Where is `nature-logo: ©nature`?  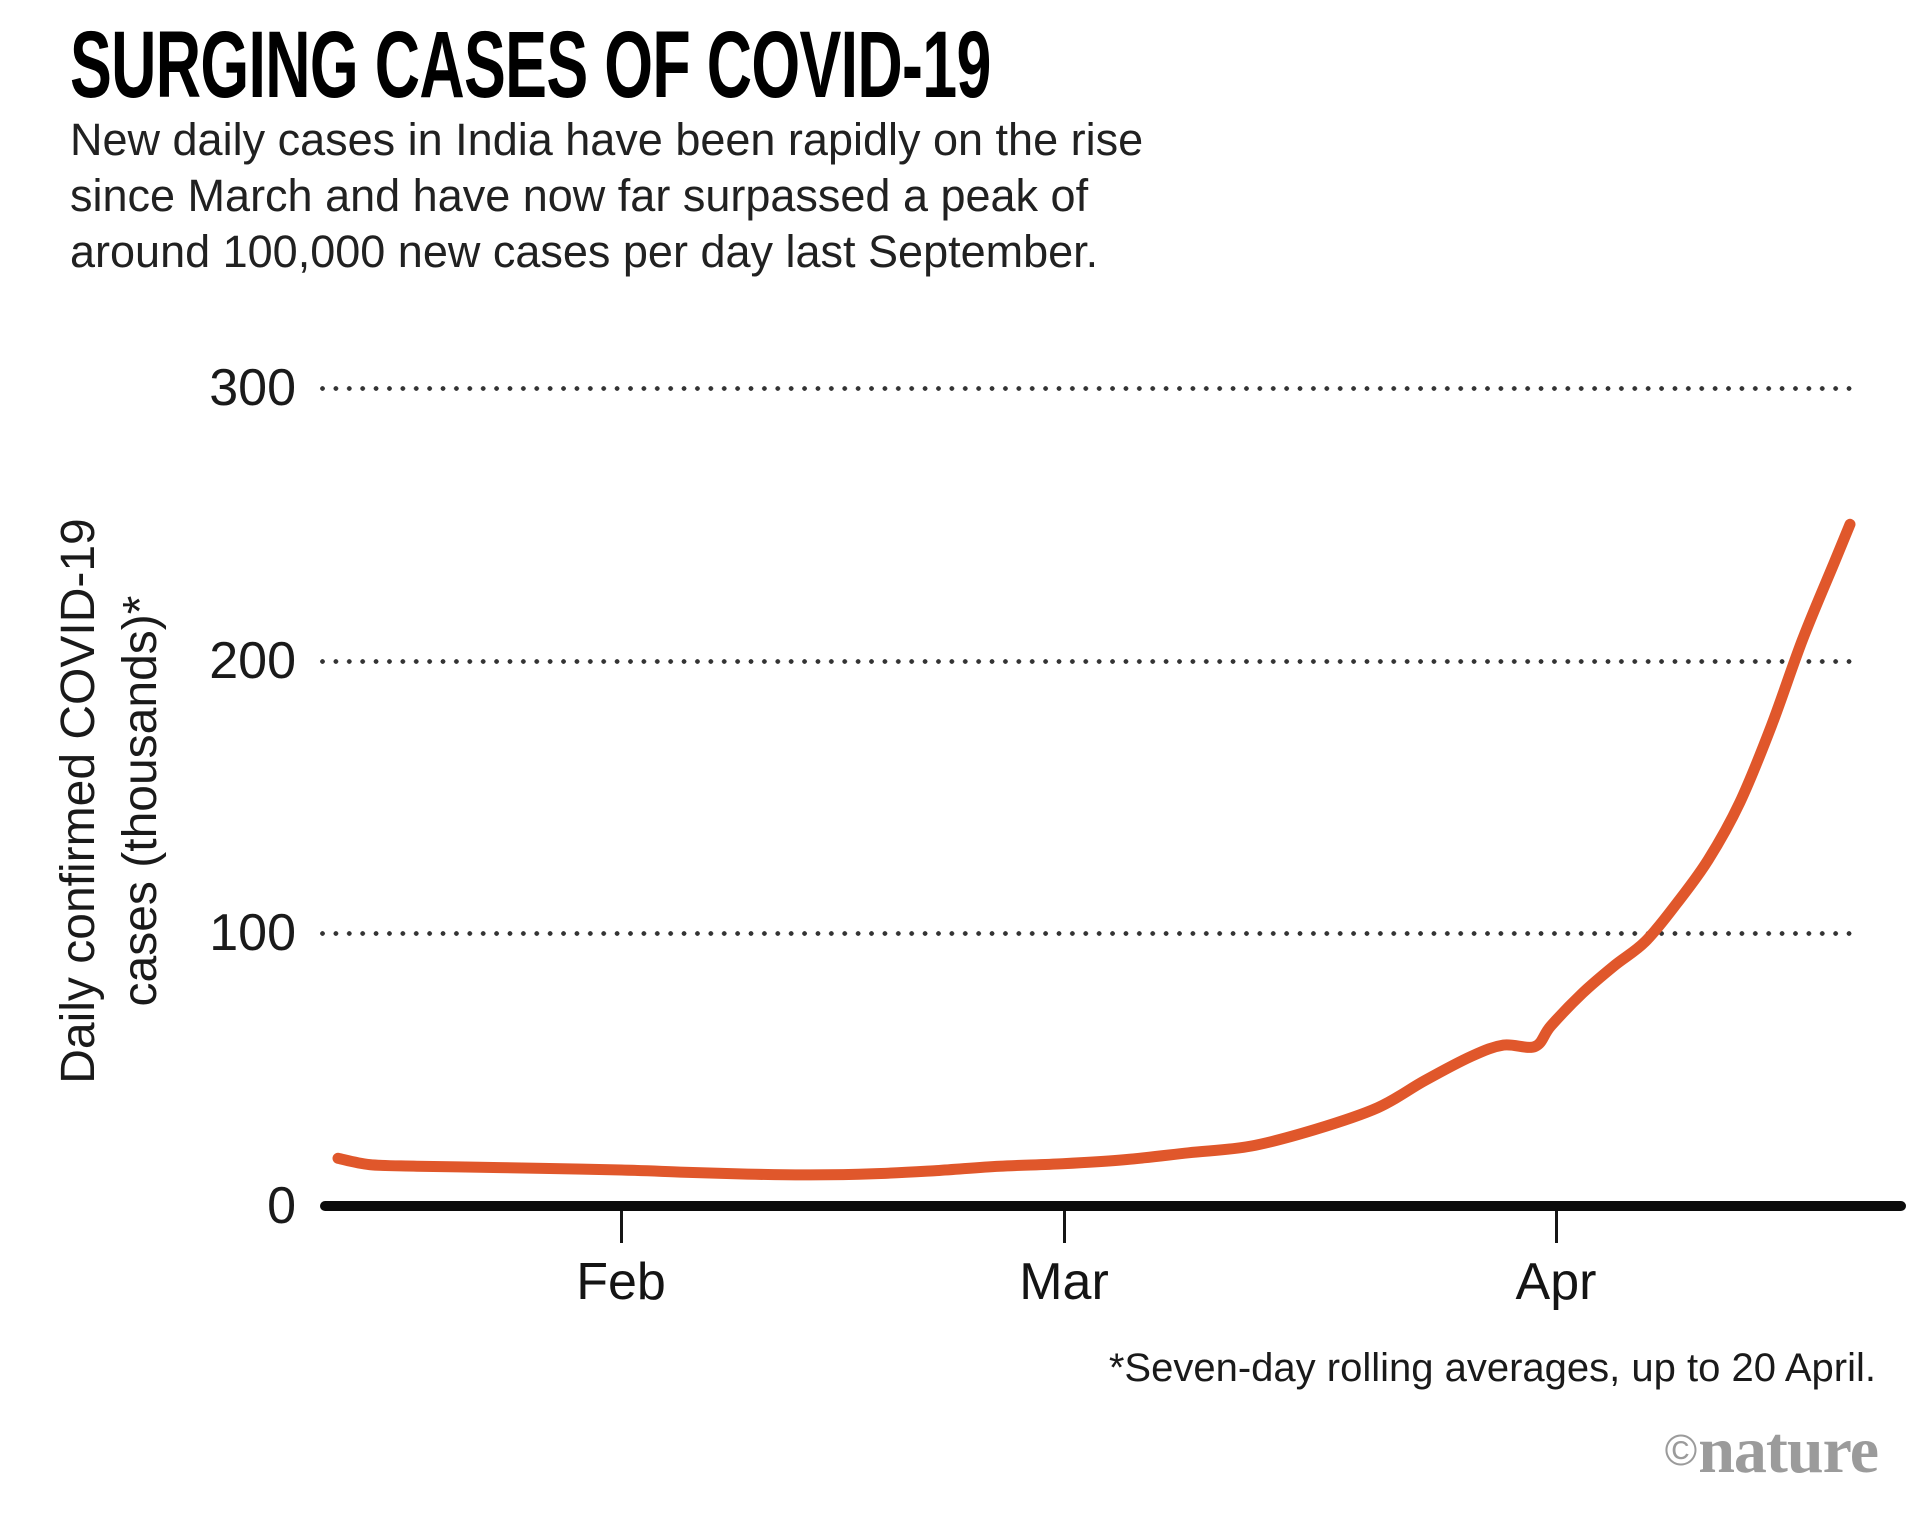 nature-logo: ©nature is located at coordinates (1771, 1454).